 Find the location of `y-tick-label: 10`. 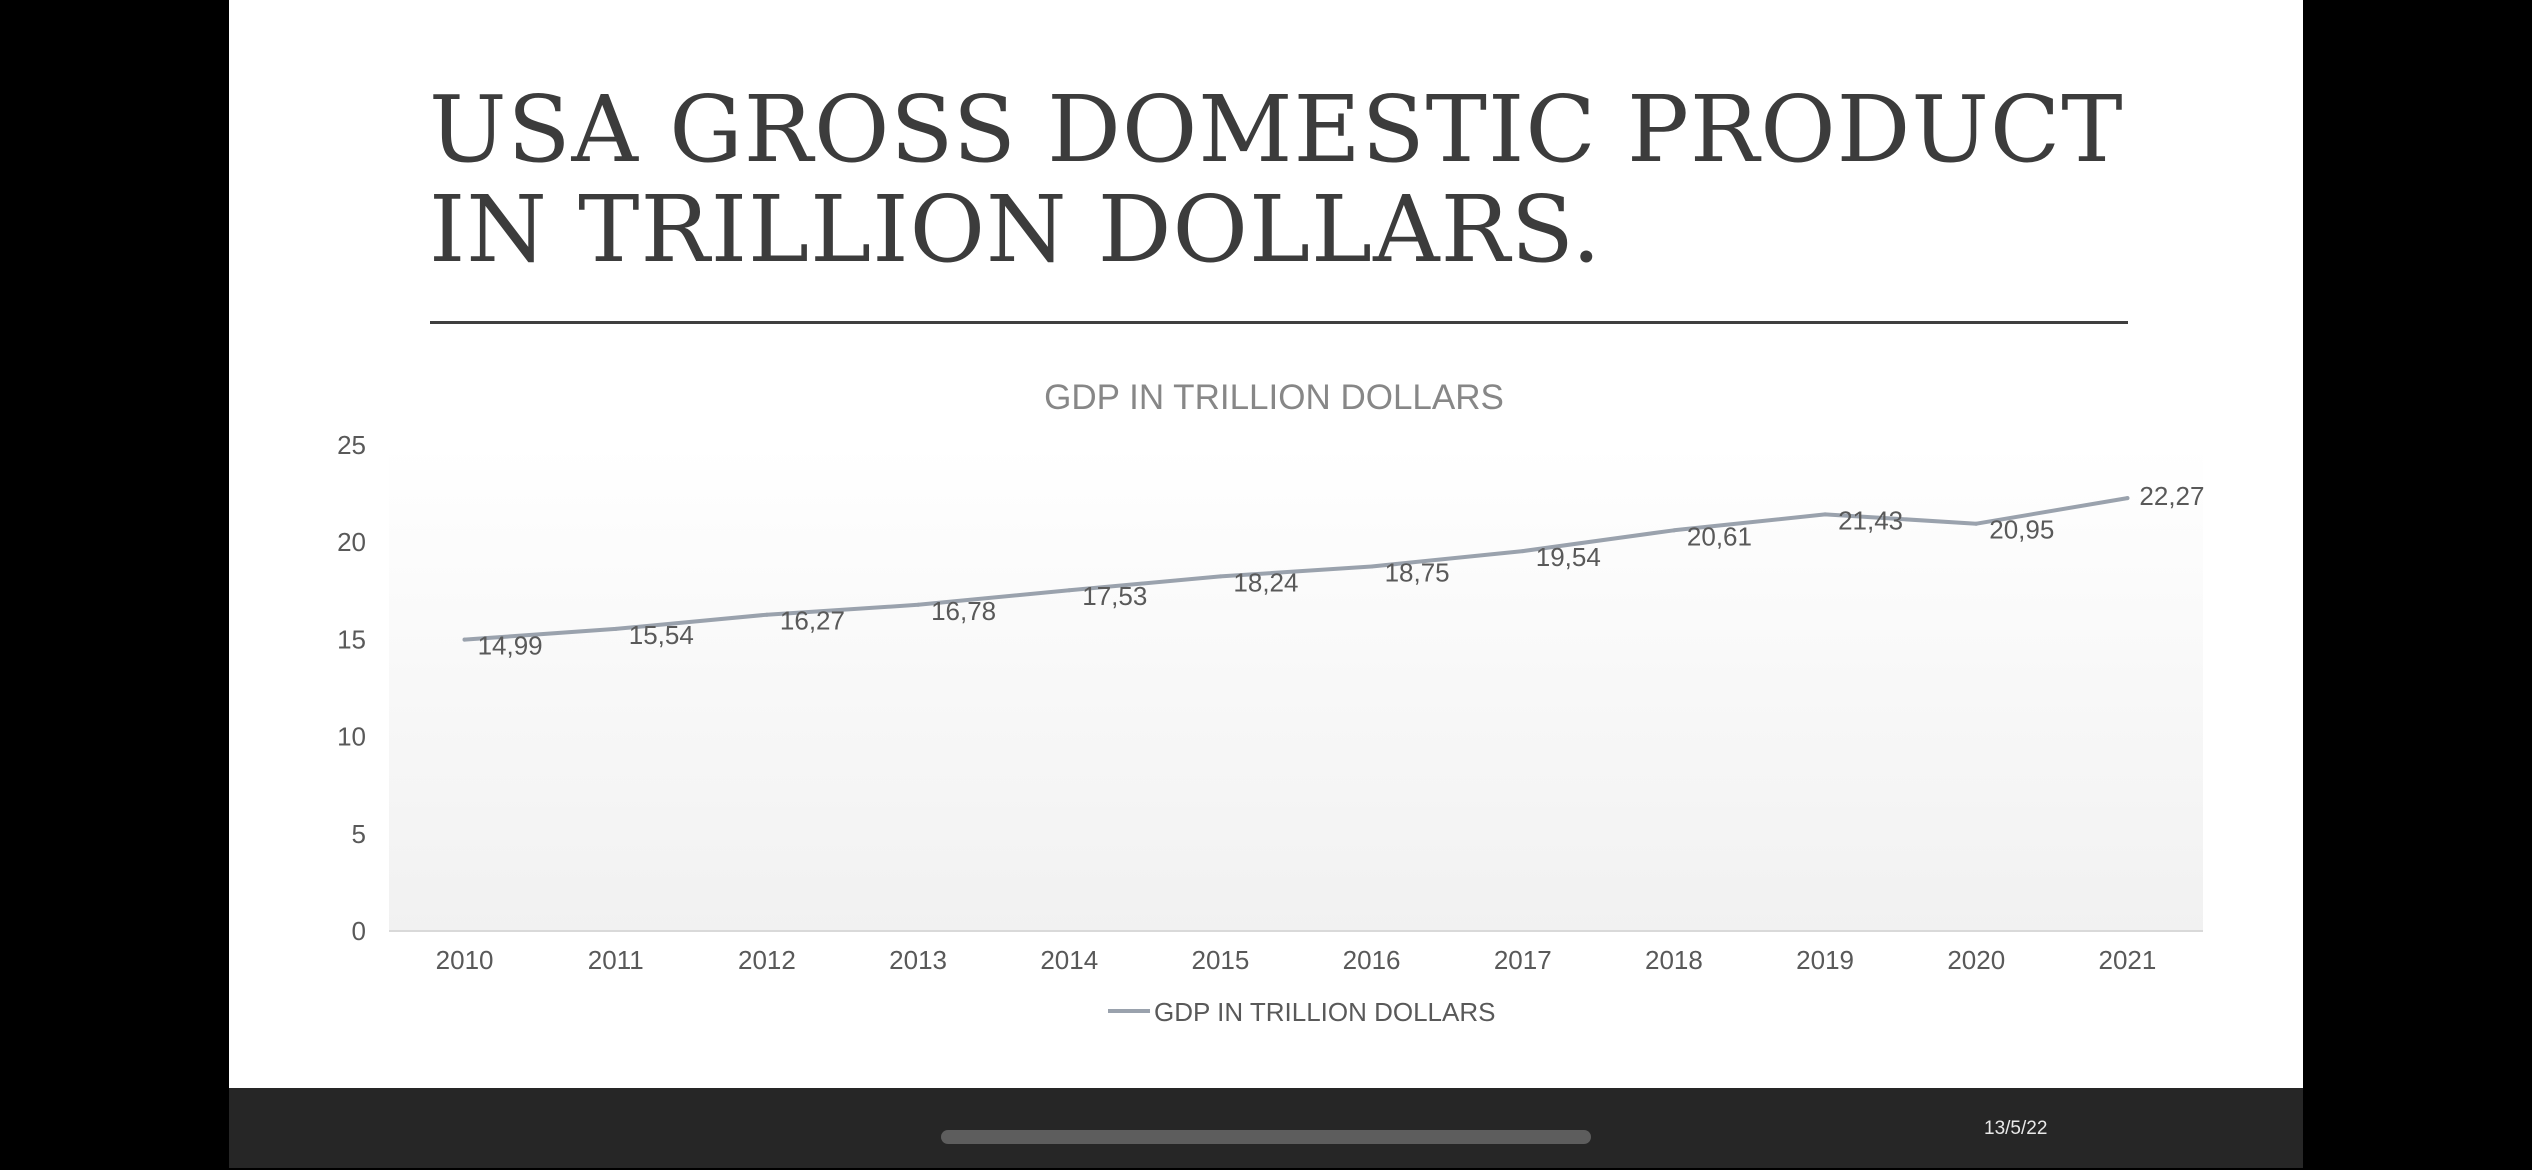

y-tick-label: 10 is located at coordinates (351, 737).